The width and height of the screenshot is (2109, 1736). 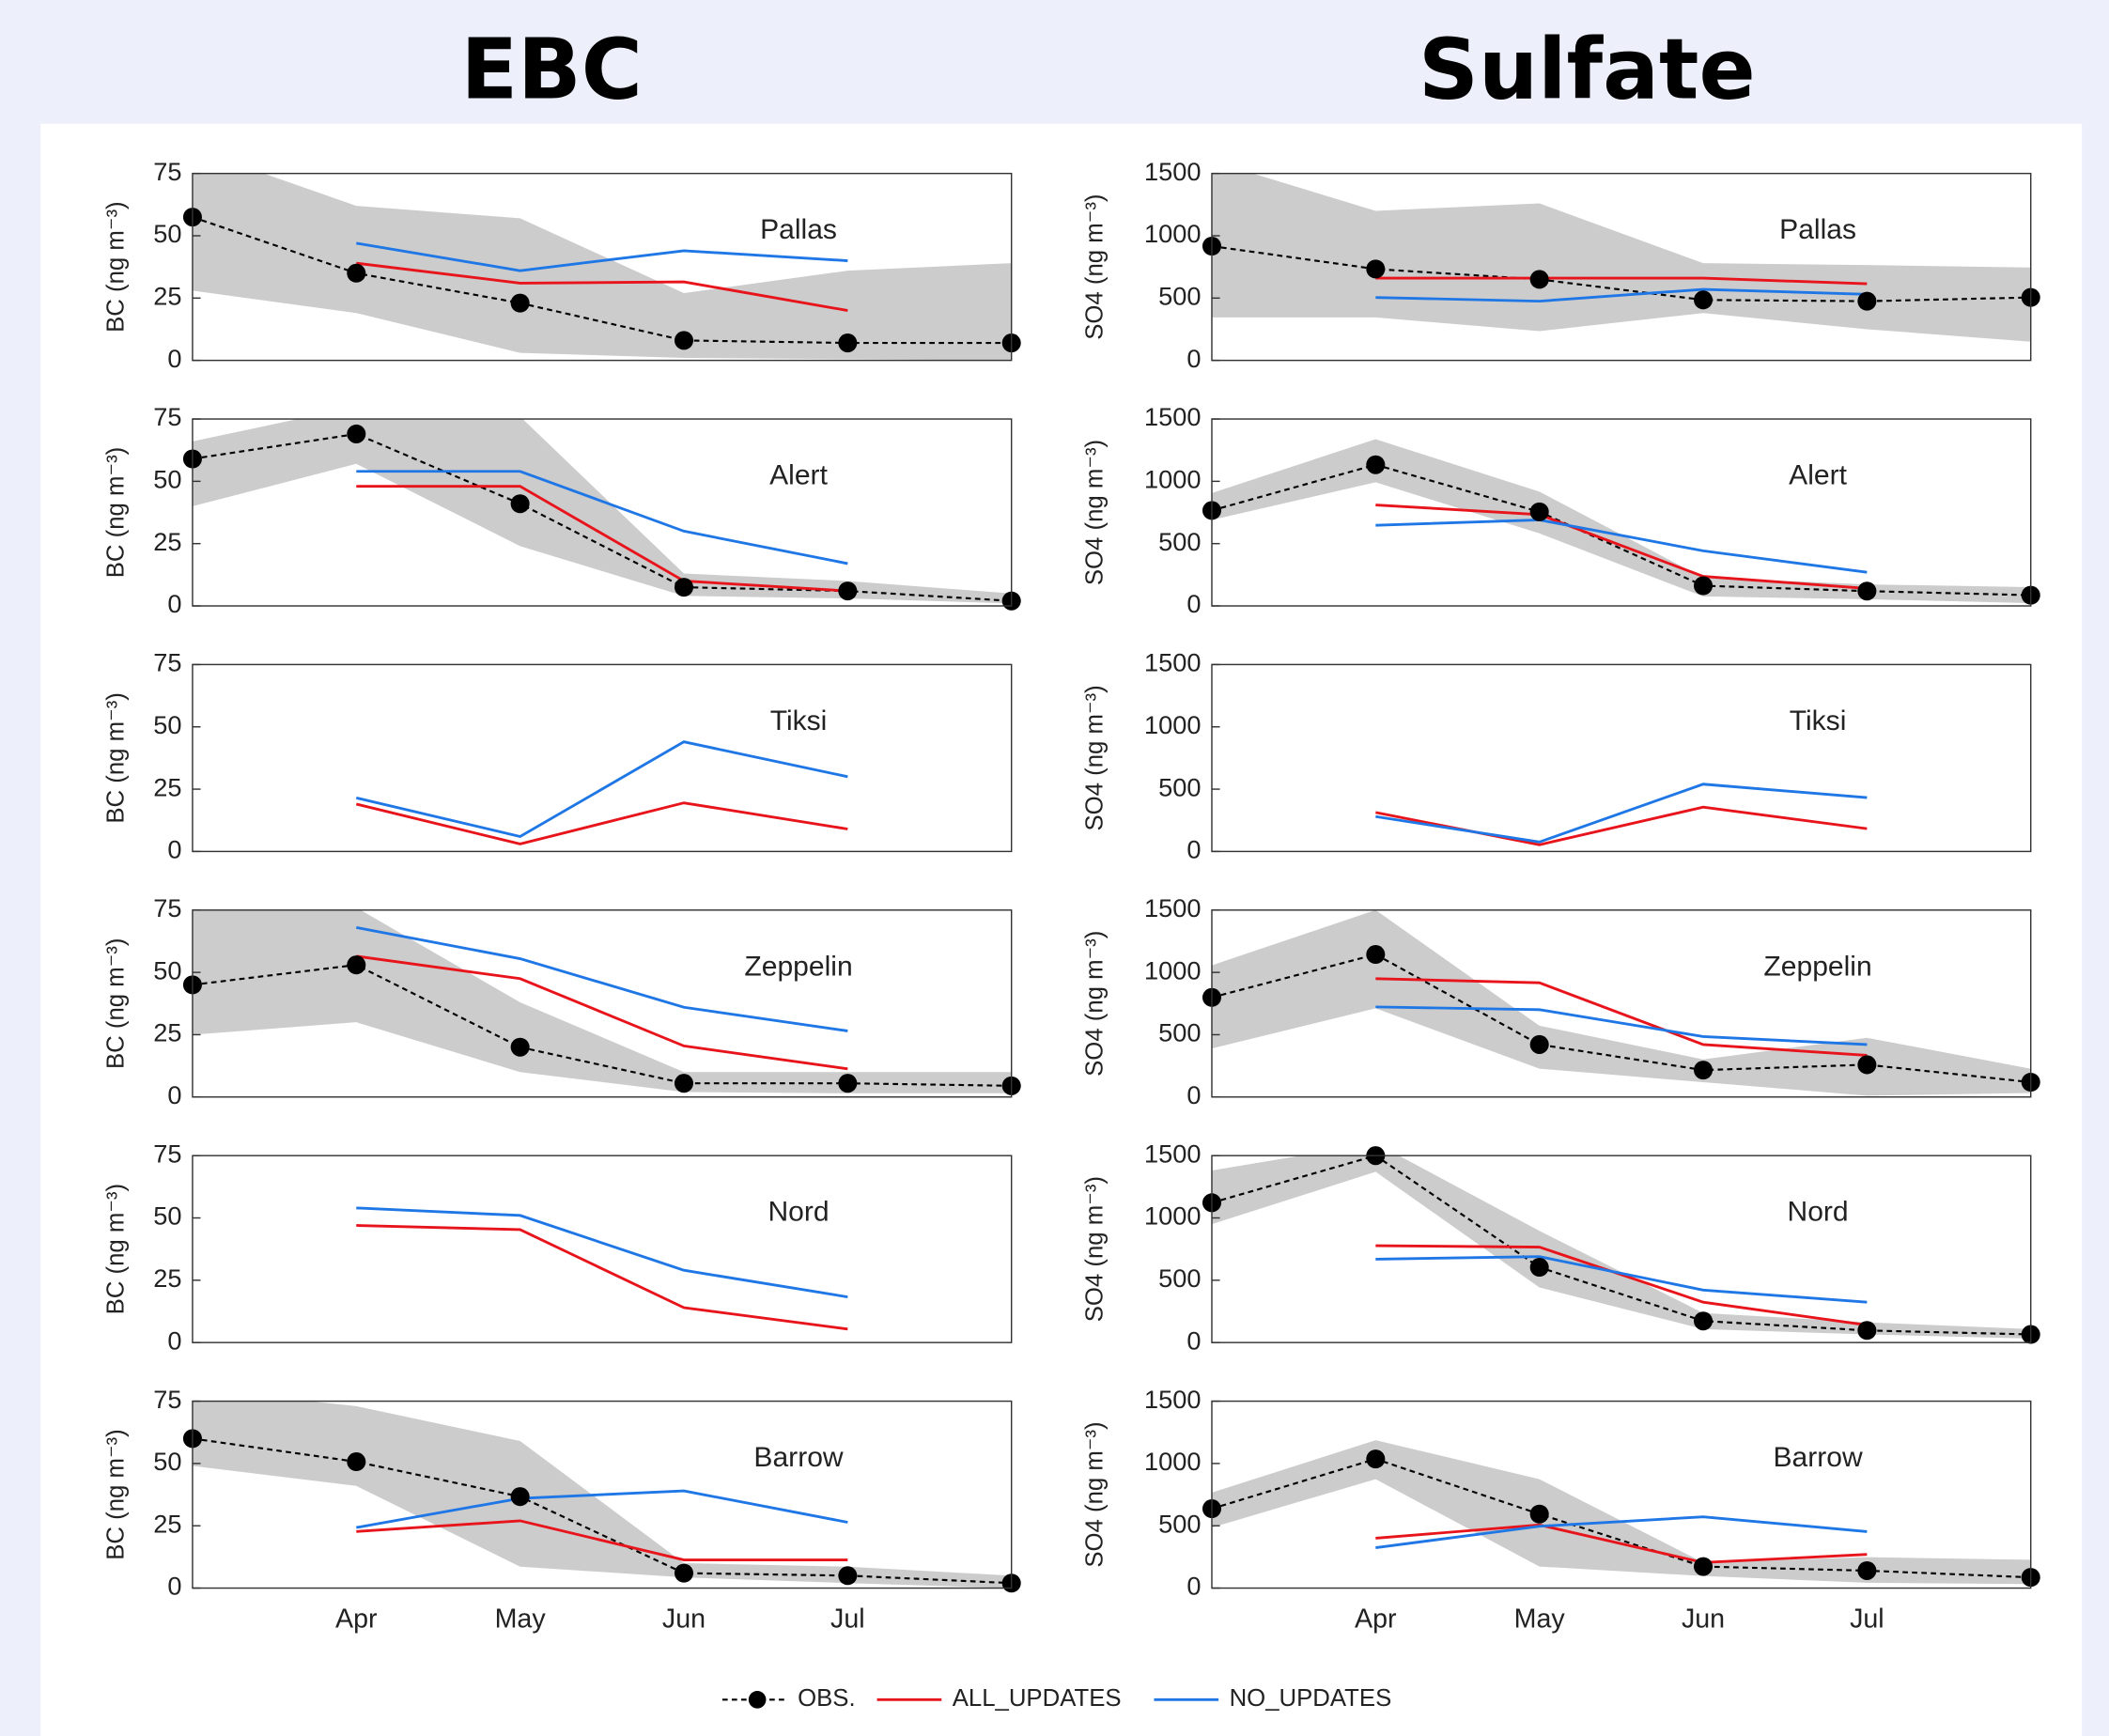 I want to click on station-label: Tiksi, so click(x=1818, y=720).